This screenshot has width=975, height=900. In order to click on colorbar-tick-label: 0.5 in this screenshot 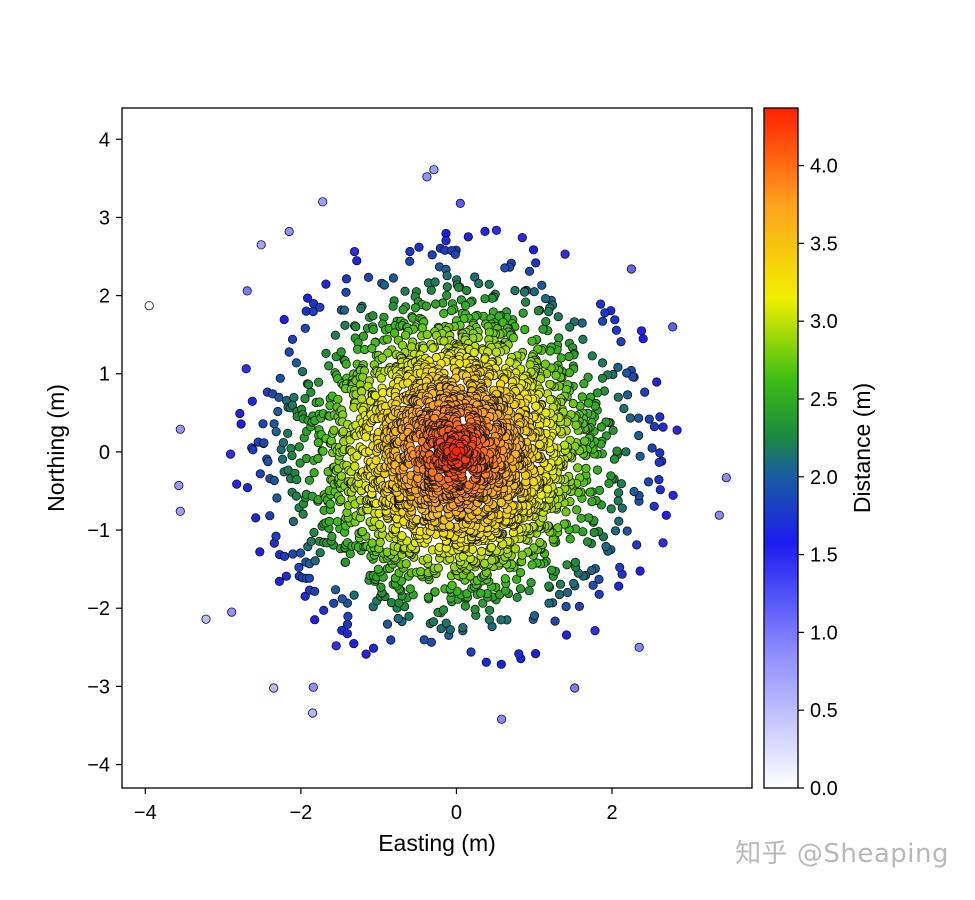, I will do `click(824, 711)`.